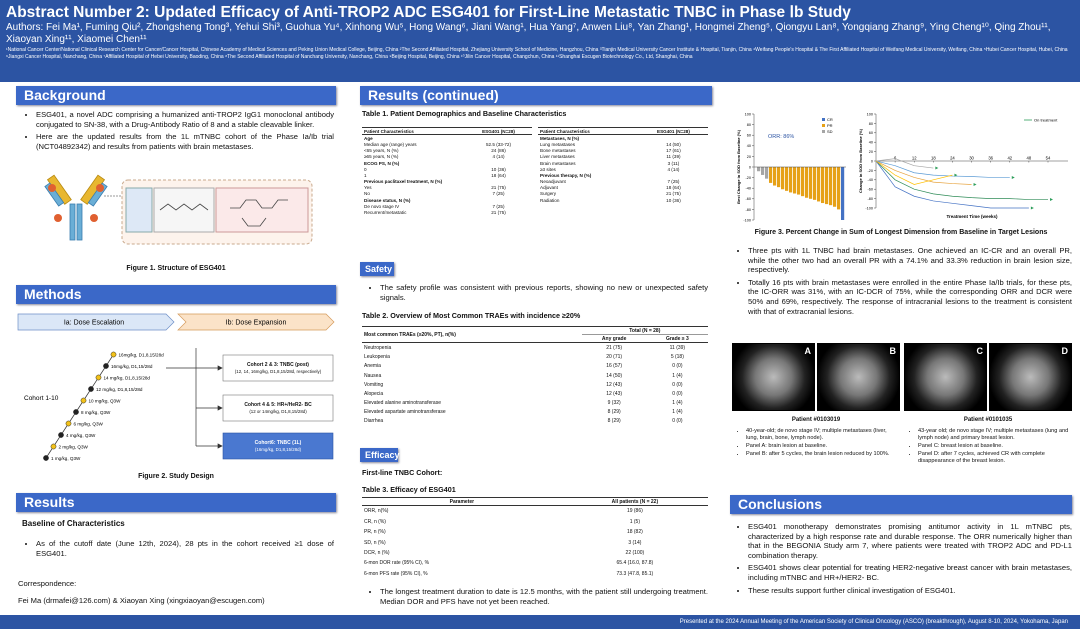 The width and height of the screenshot is (1080, 629). Describe the element at coordinates (816, 420) in the screenshot. I see `patient-label: Patient #0103019` at that location.